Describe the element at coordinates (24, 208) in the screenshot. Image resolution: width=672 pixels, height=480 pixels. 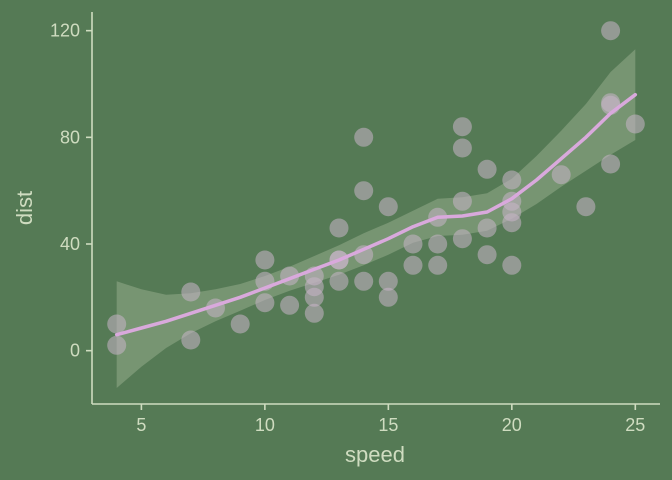
I see `y-axis-title: dist` at that location.